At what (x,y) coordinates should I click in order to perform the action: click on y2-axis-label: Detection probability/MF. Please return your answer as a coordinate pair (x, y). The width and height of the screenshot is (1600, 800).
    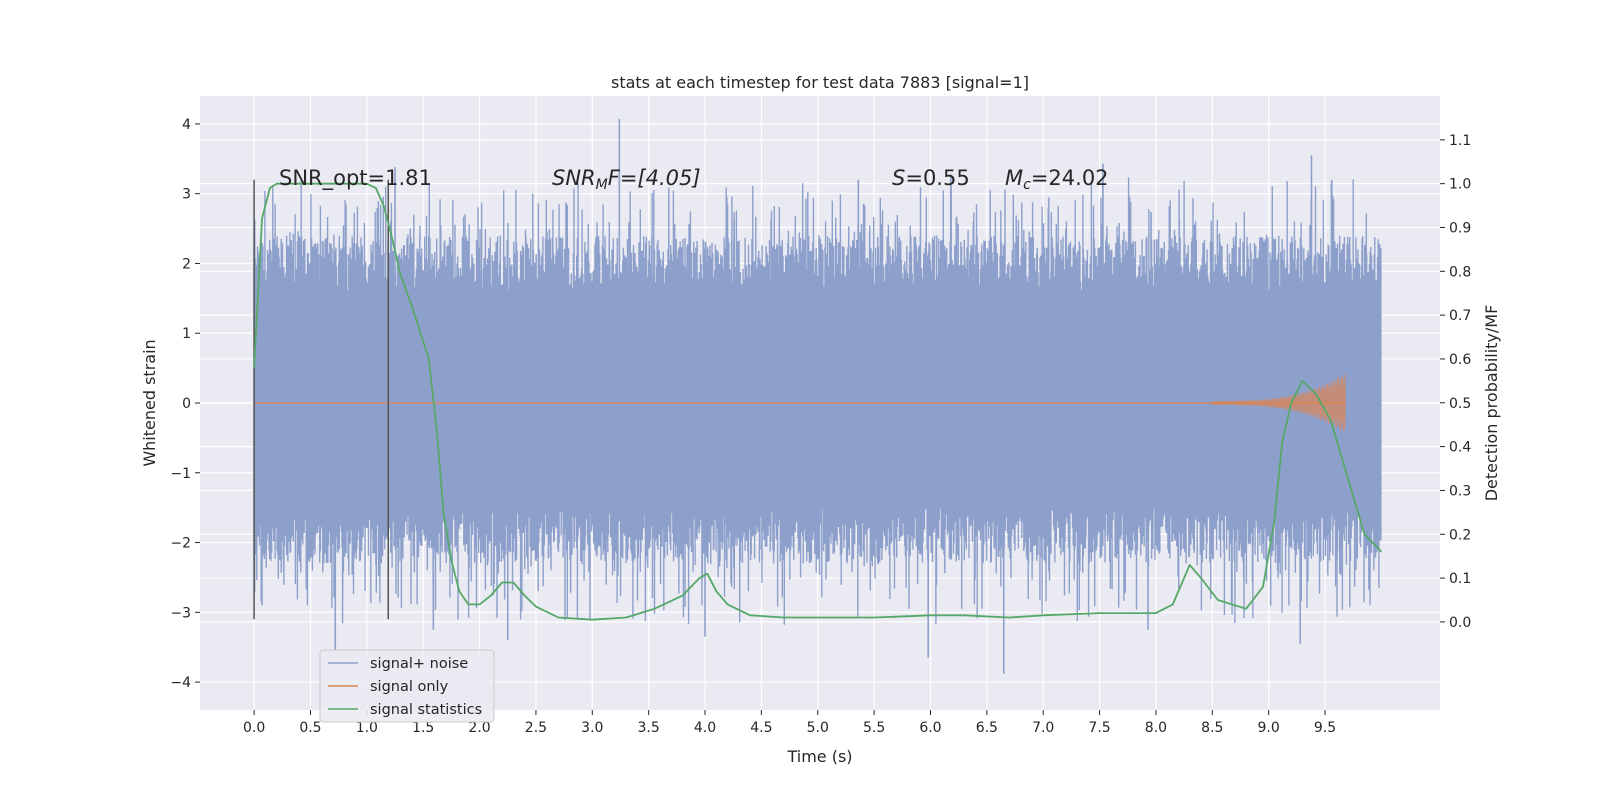
    Looking at the image, I should click on (1491, 403).